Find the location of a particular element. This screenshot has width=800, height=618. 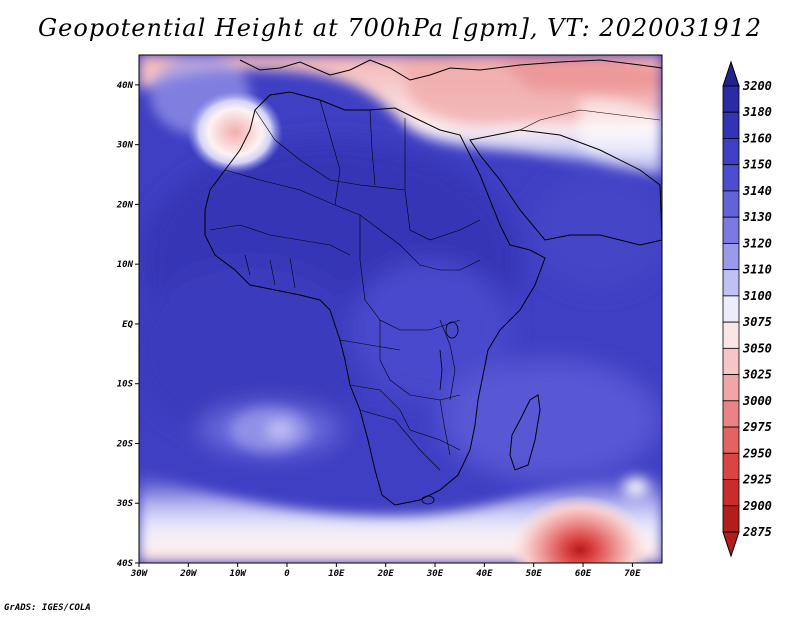

colorbar-label: 3050 is located at coordinates (757, 348).